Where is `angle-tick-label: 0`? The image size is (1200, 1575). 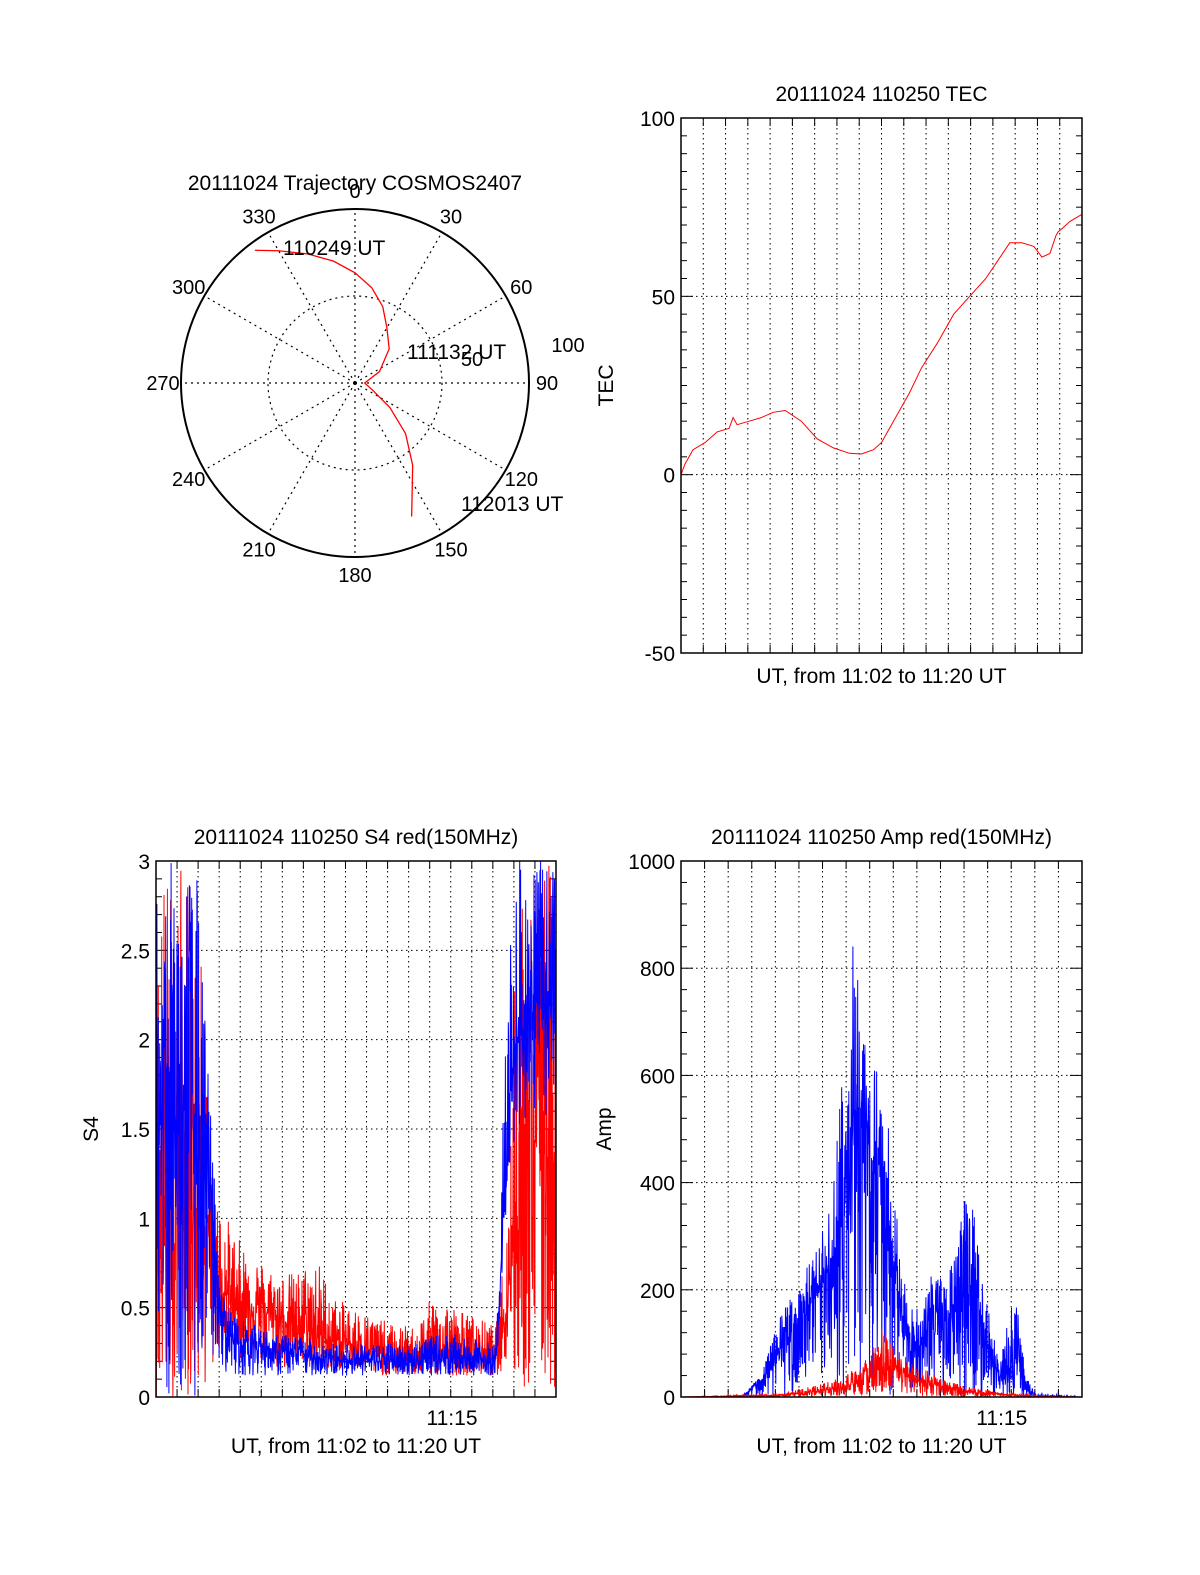
angle-tick-label: 0 is located at coordinates (354, 192).